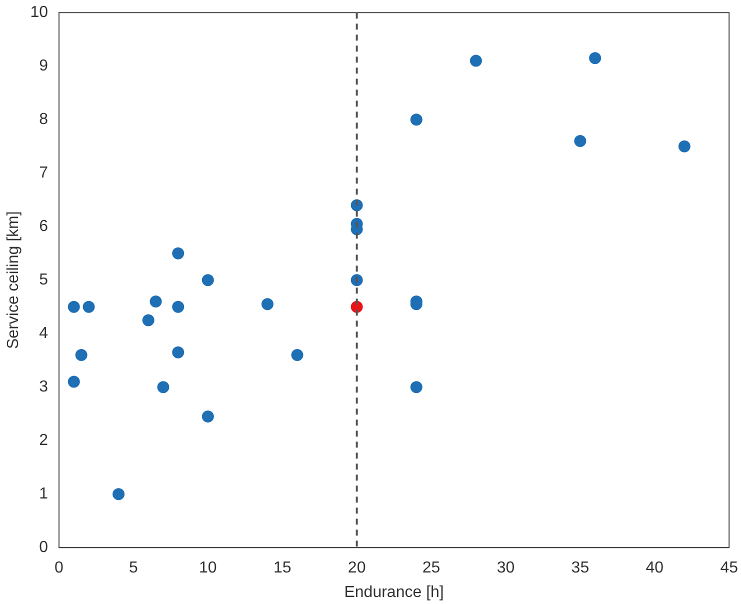  What do you see at coordinates (43, 387) in the screenshot?
I see `y-tick-label: 3` at bounding box center [43, 387].